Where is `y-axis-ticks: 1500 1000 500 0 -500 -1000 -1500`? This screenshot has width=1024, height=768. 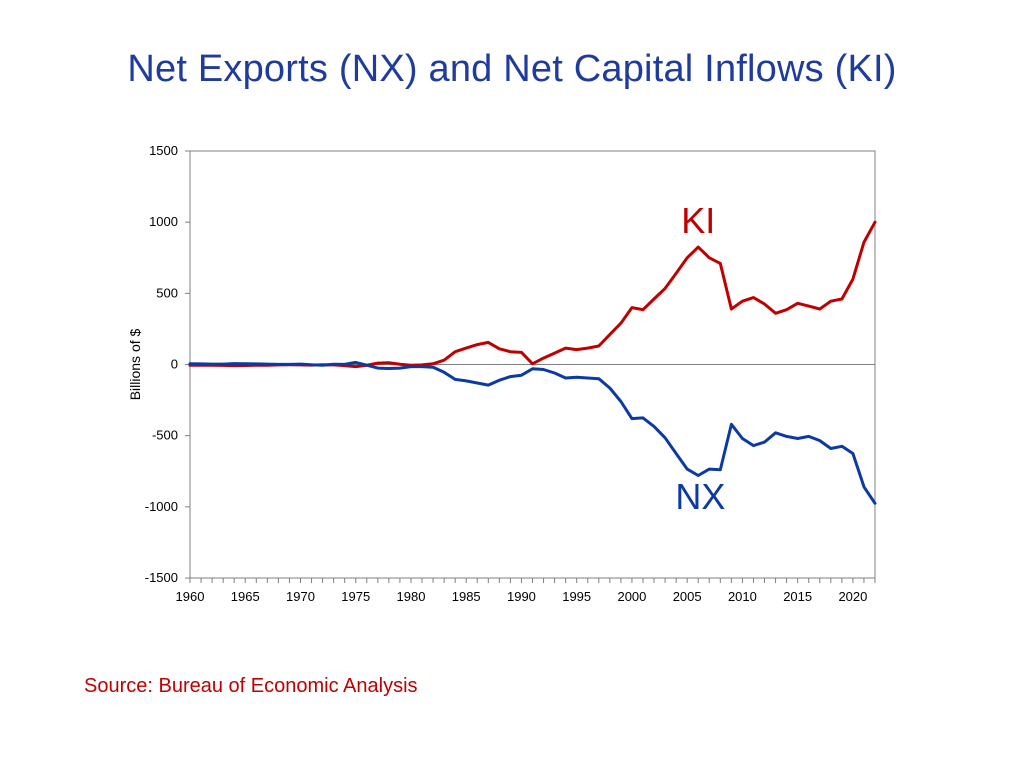
y-axis-ticks: 1500 1000 500 0 -500 -1000 -1500 is located at coordinates (167, 364).